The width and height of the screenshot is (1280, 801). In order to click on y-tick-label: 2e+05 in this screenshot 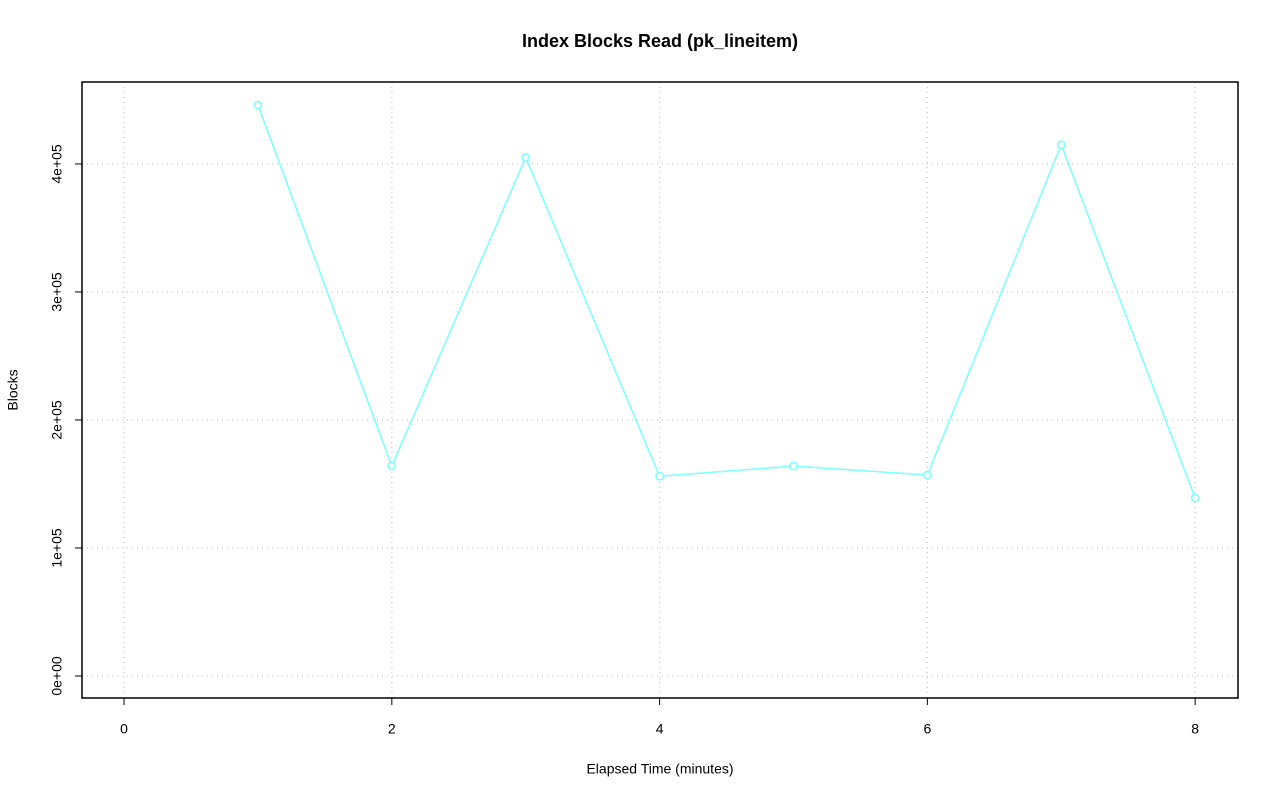, I will do `click(57, 420)`.